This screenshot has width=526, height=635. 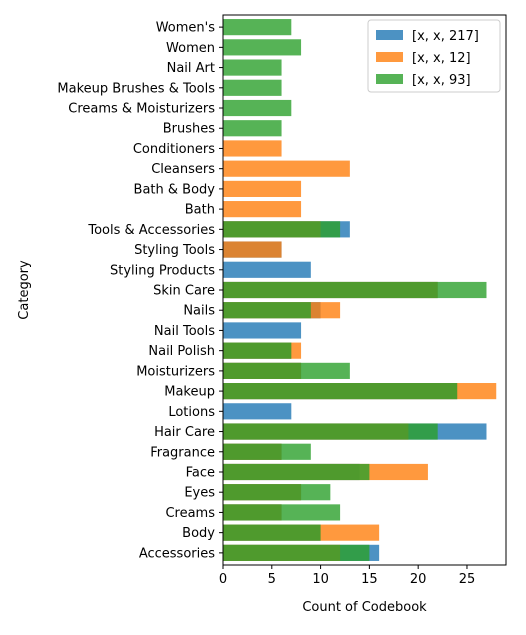 What do you see at coordinates (189, 392) in the screenshot?
I see `y-tick-label: Makeup` at bounding box center [189, 392].